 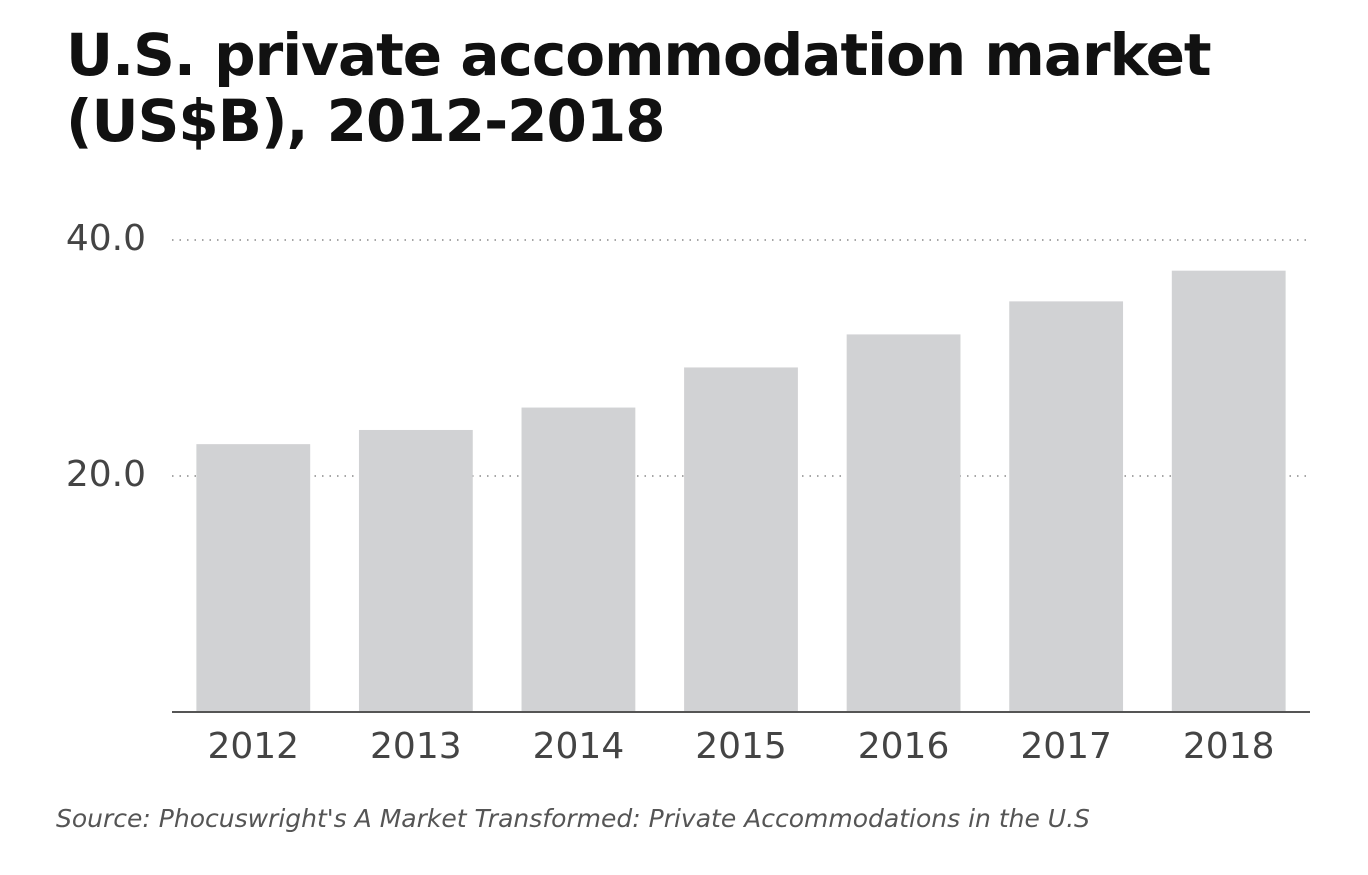 I want to click on x-tick-label: 2017, so click(x=1066, y=746).